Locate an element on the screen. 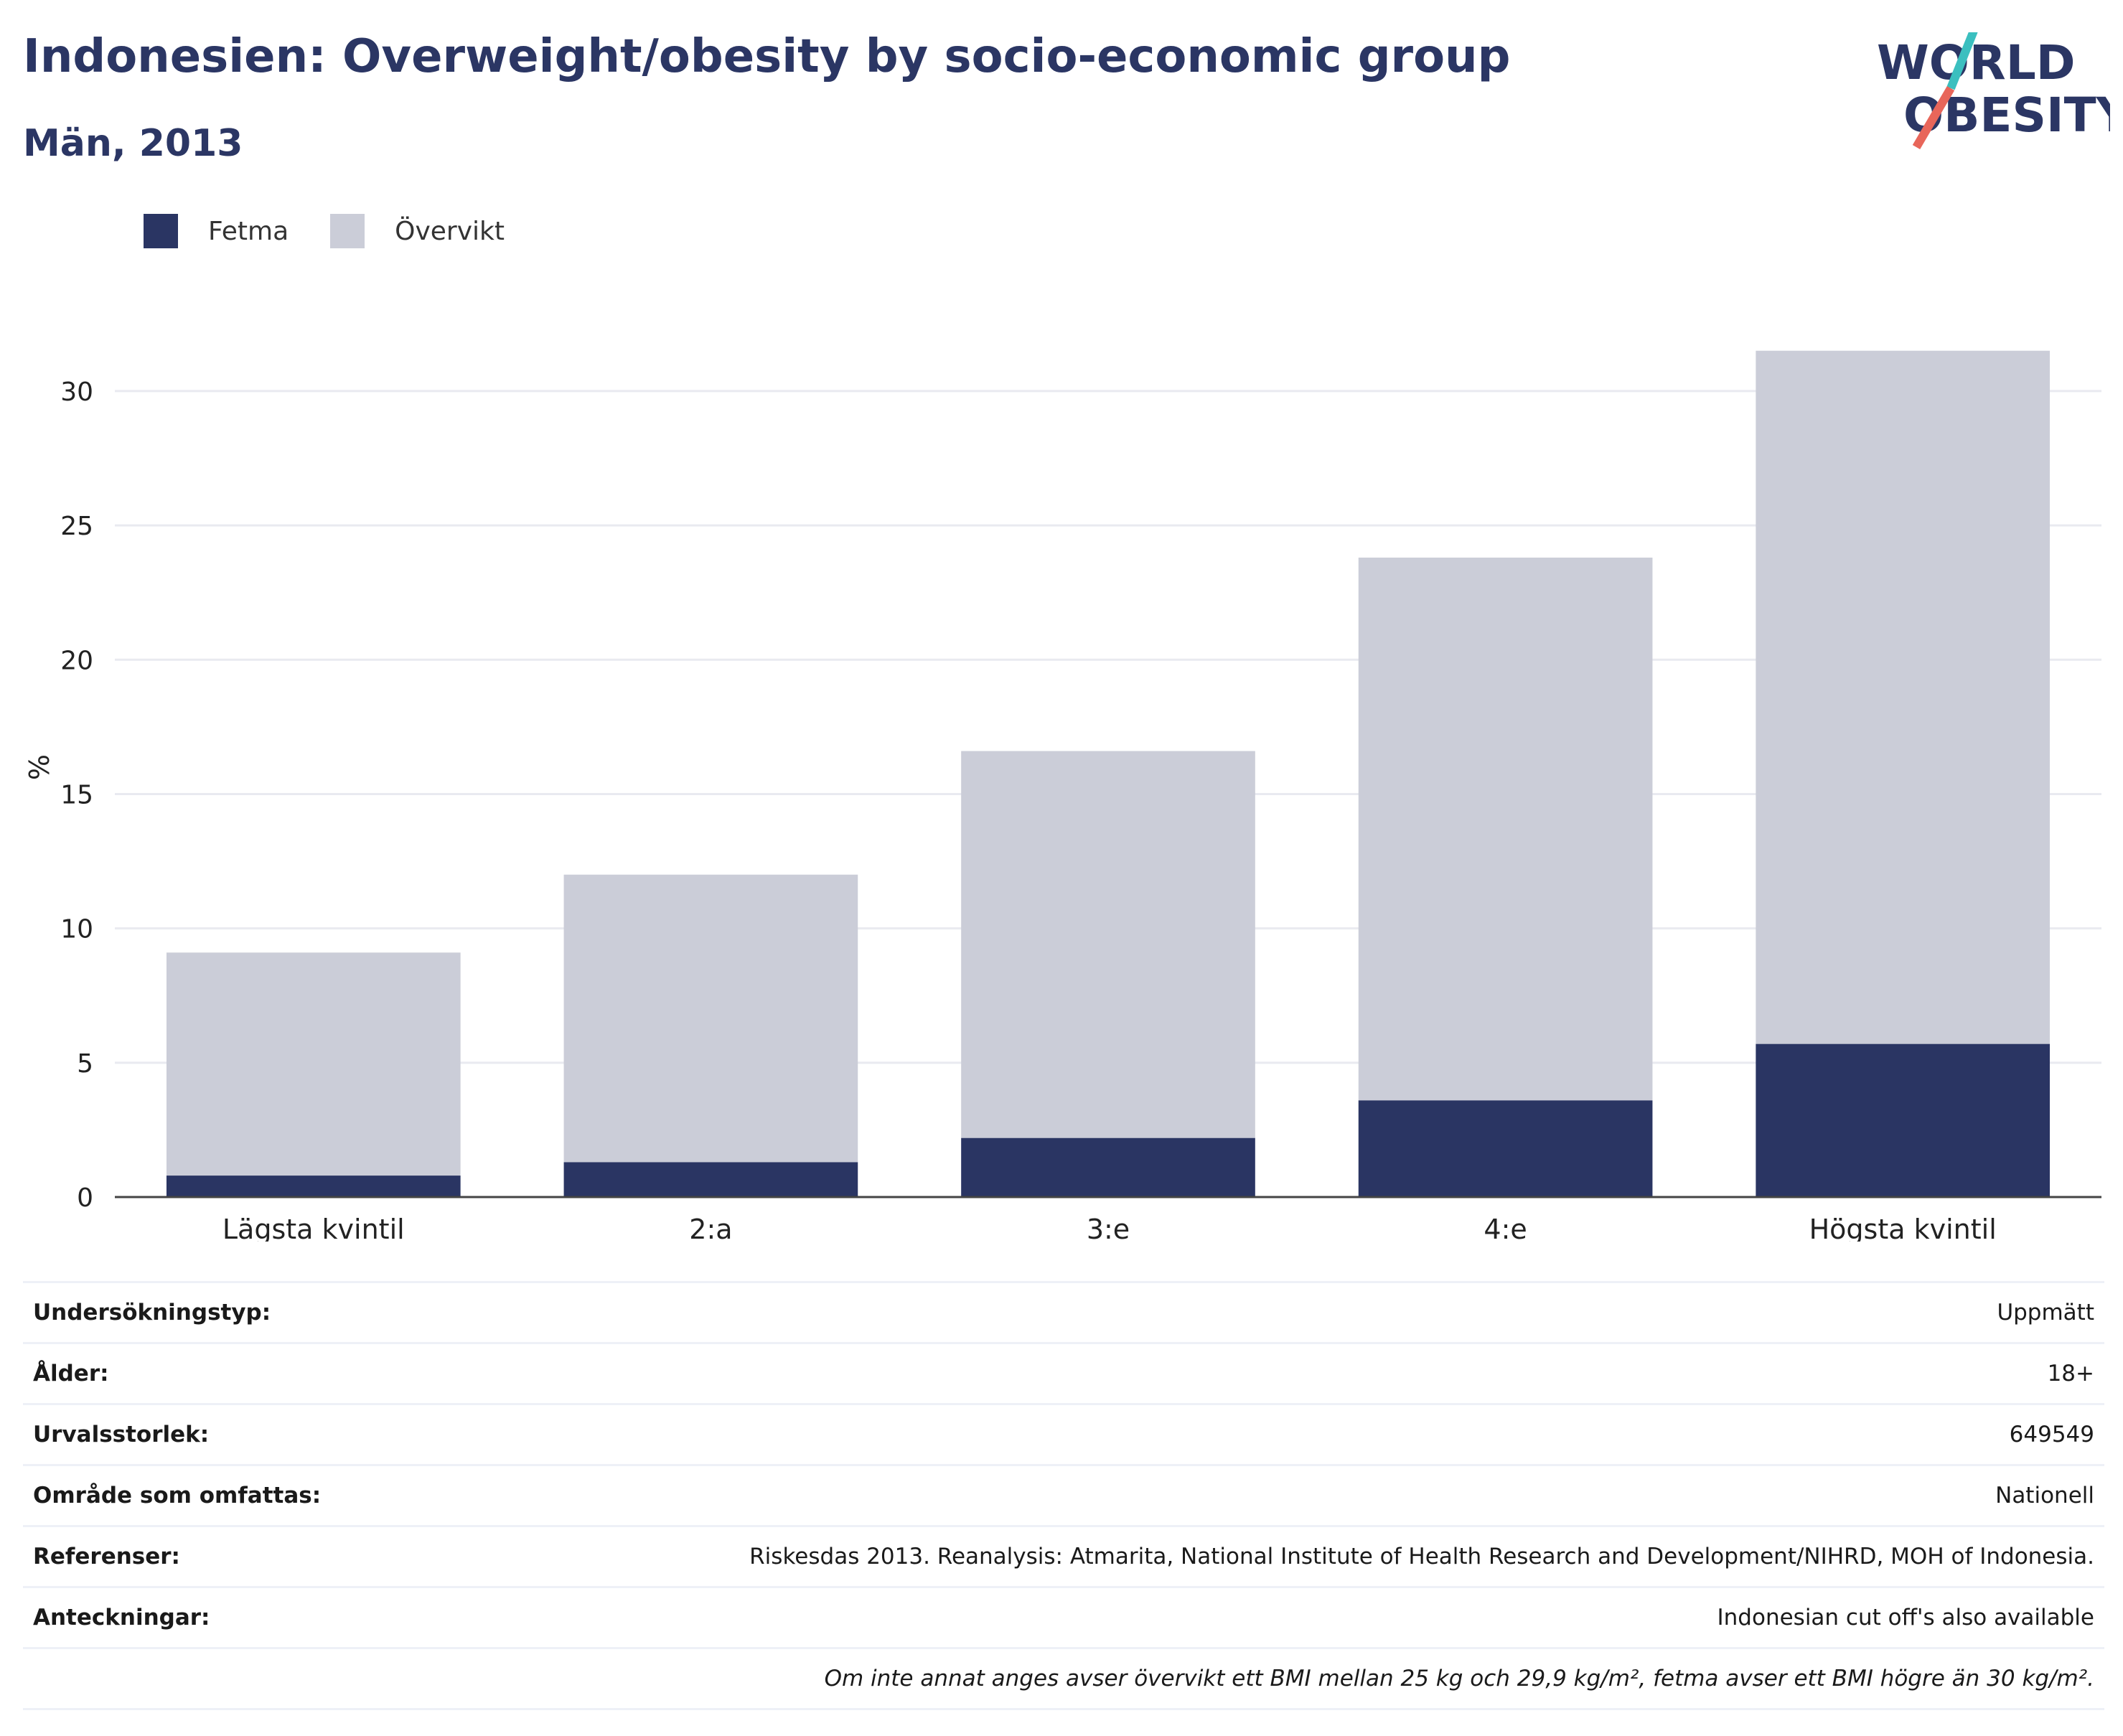 This screenshot has height=1736, width=2123. y-axis-label: % is located at coordinates (39, 767).